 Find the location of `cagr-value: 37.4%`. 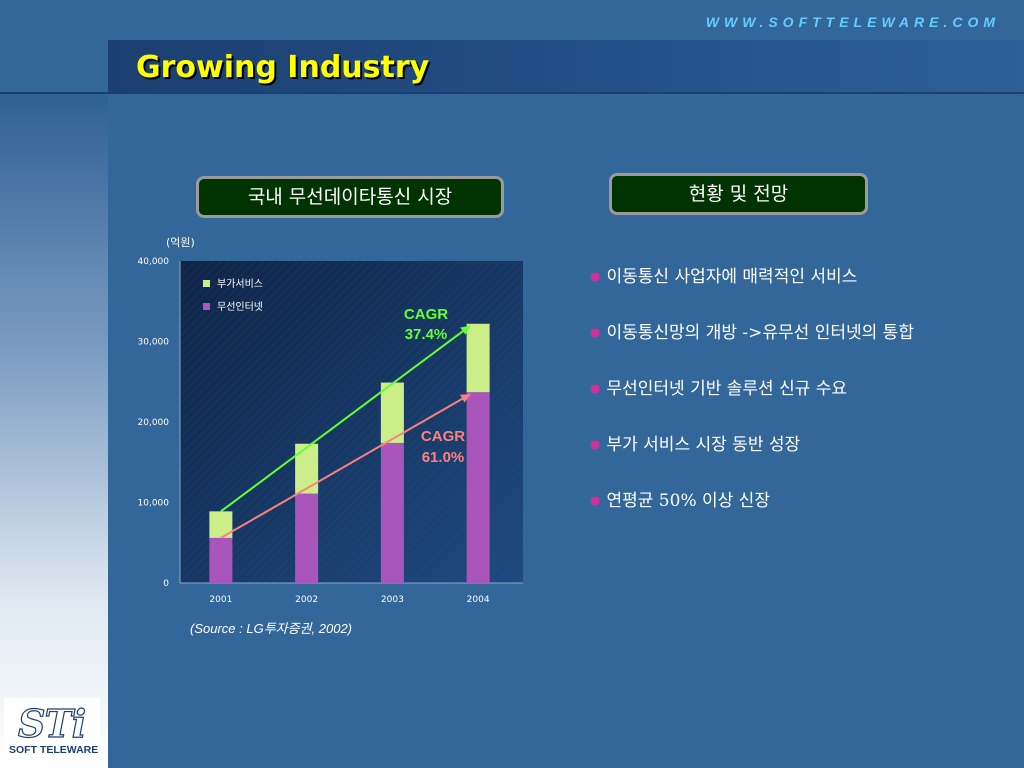

cagr-value: 37.4% is located at coordinates (426, 334).